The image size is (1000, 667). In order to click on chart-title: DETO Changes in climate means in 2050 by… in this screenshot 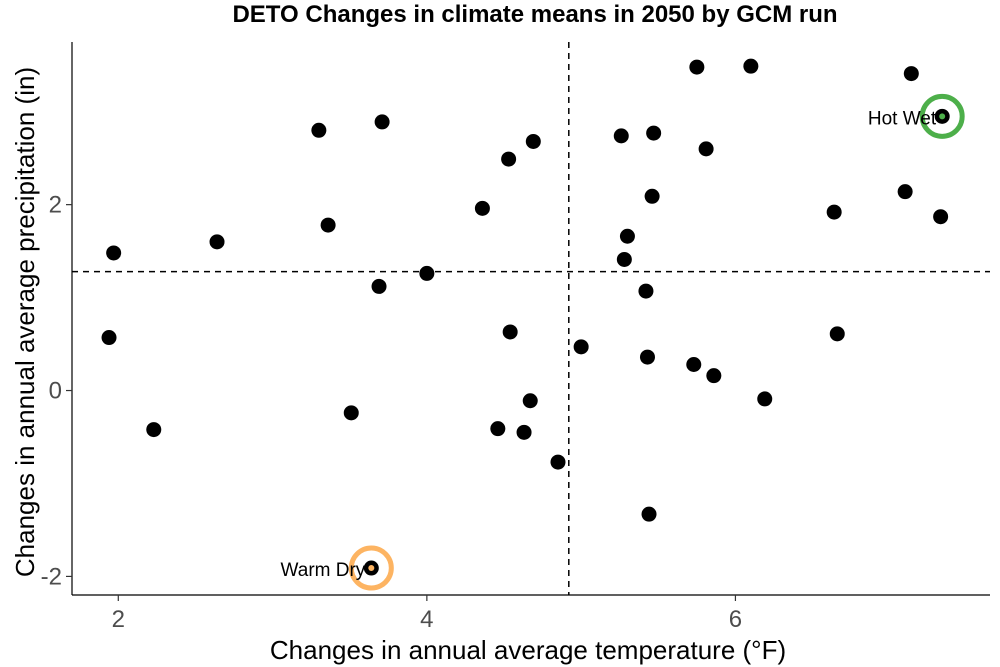, I will do `click(534, 14)`.